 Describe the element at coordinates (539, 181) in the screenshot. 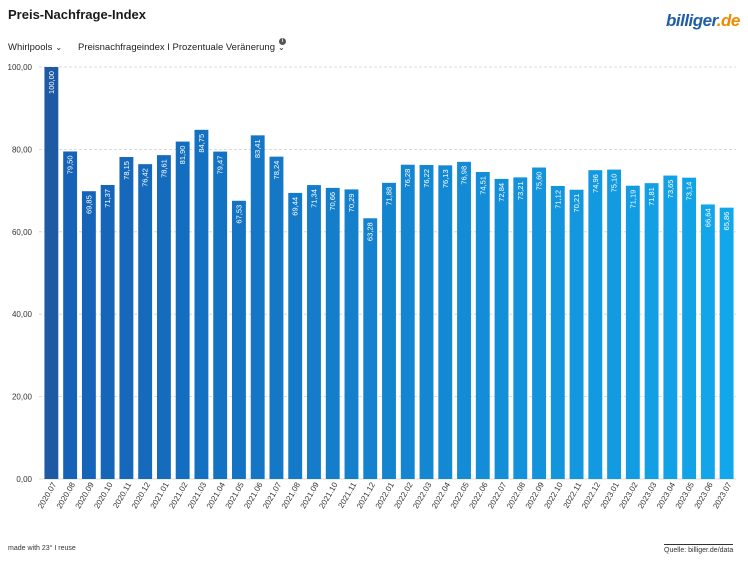

I see `bar-value-label: 75,60` at that location.